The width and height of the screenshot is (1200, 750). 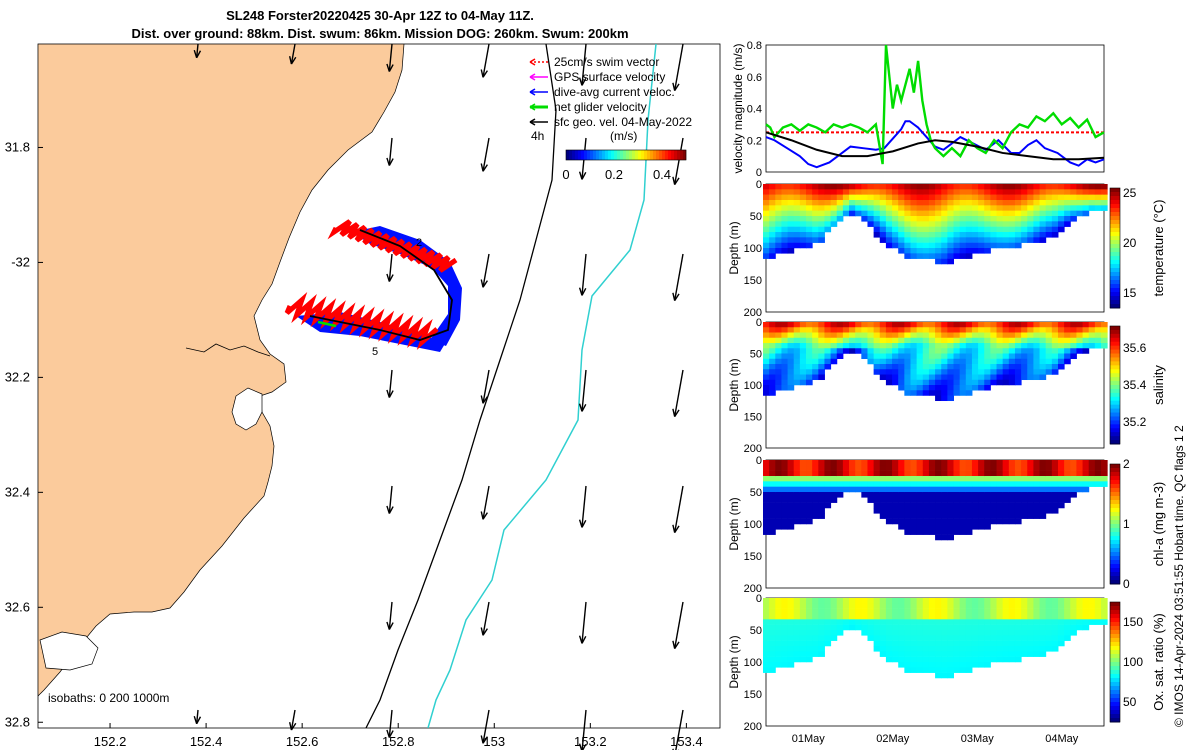 What do you see at coordinates (624, 165) in the screenshot?
I see `speed-colorbar: 0 0.2 0.4` at bounding box center [624, 165].